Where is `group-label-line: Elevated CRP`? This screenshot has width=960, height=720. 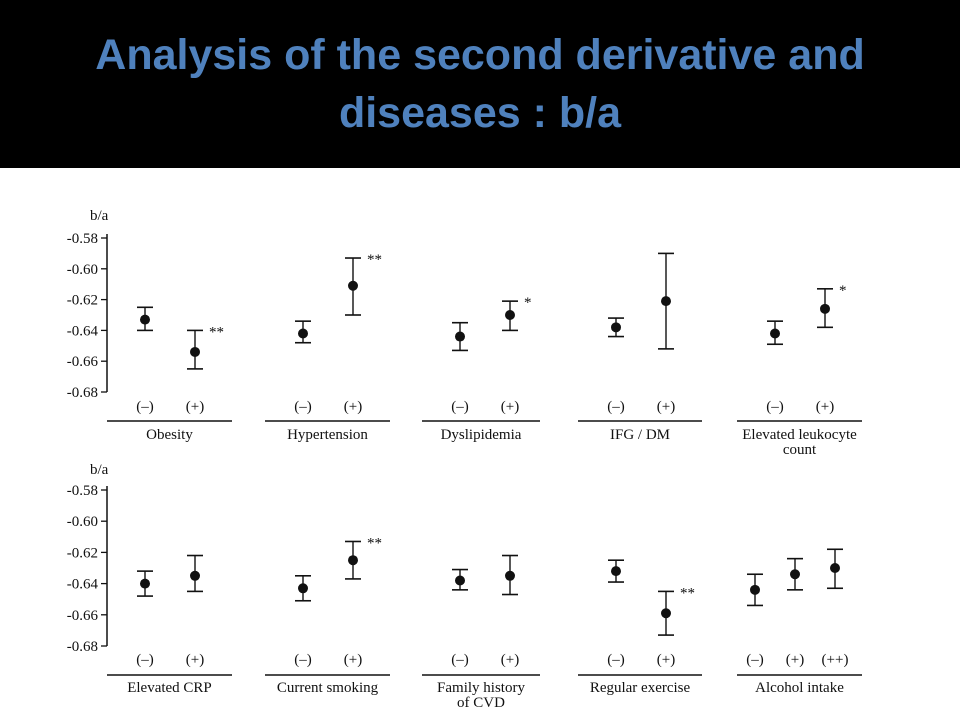
group-label-line: Elevated CRP is located at coordinates (169, 688).